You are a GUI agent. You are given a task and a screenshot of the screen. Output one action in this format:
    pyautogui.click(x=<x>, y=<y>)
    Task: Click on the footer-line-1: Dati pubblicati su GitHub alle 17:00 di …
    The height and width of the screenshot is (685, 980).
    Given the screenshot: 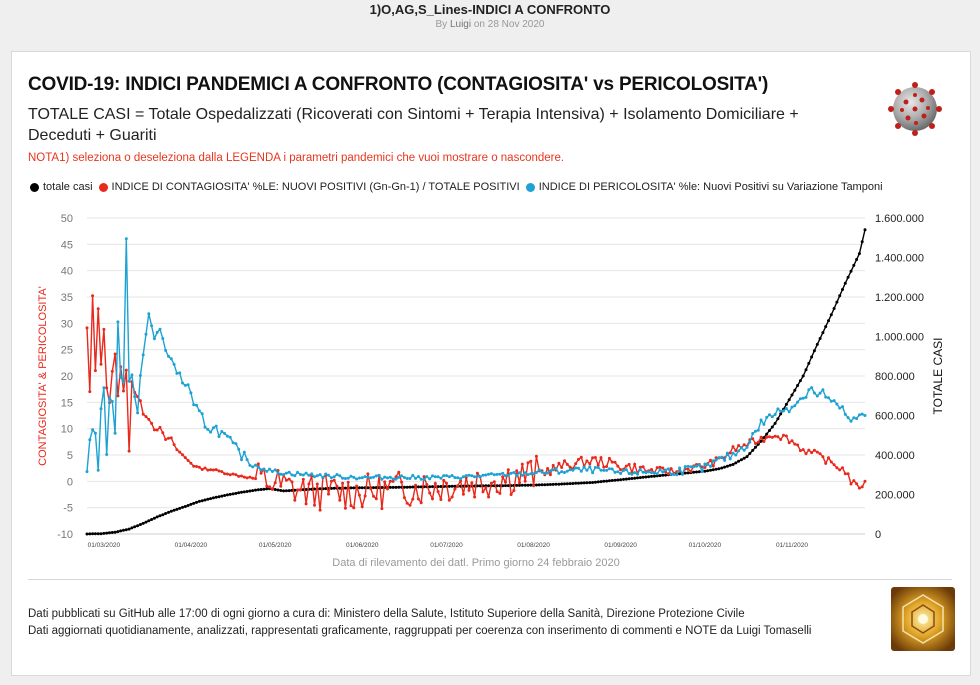 What is the action you would take?
    pyautogui.click(x=386, y=614)
    